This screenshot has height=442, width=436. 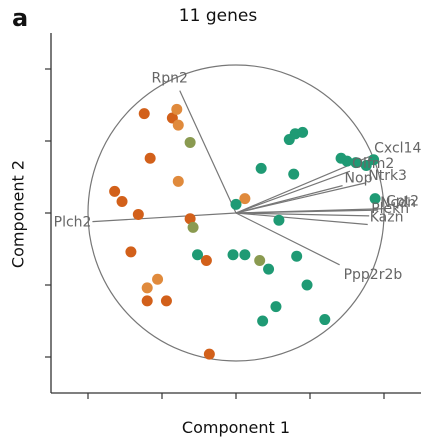 What do you see at coordinates (397, 148) in the screenshot?
I see `gene-label-cxcl14: Cxcl14` at bounding box center [397, 148].